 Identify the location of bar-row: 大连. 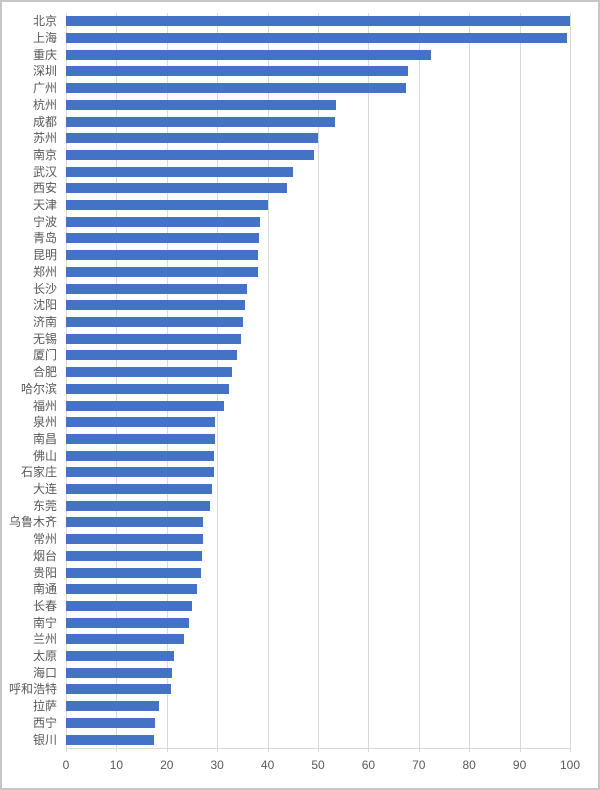
(286, 489).